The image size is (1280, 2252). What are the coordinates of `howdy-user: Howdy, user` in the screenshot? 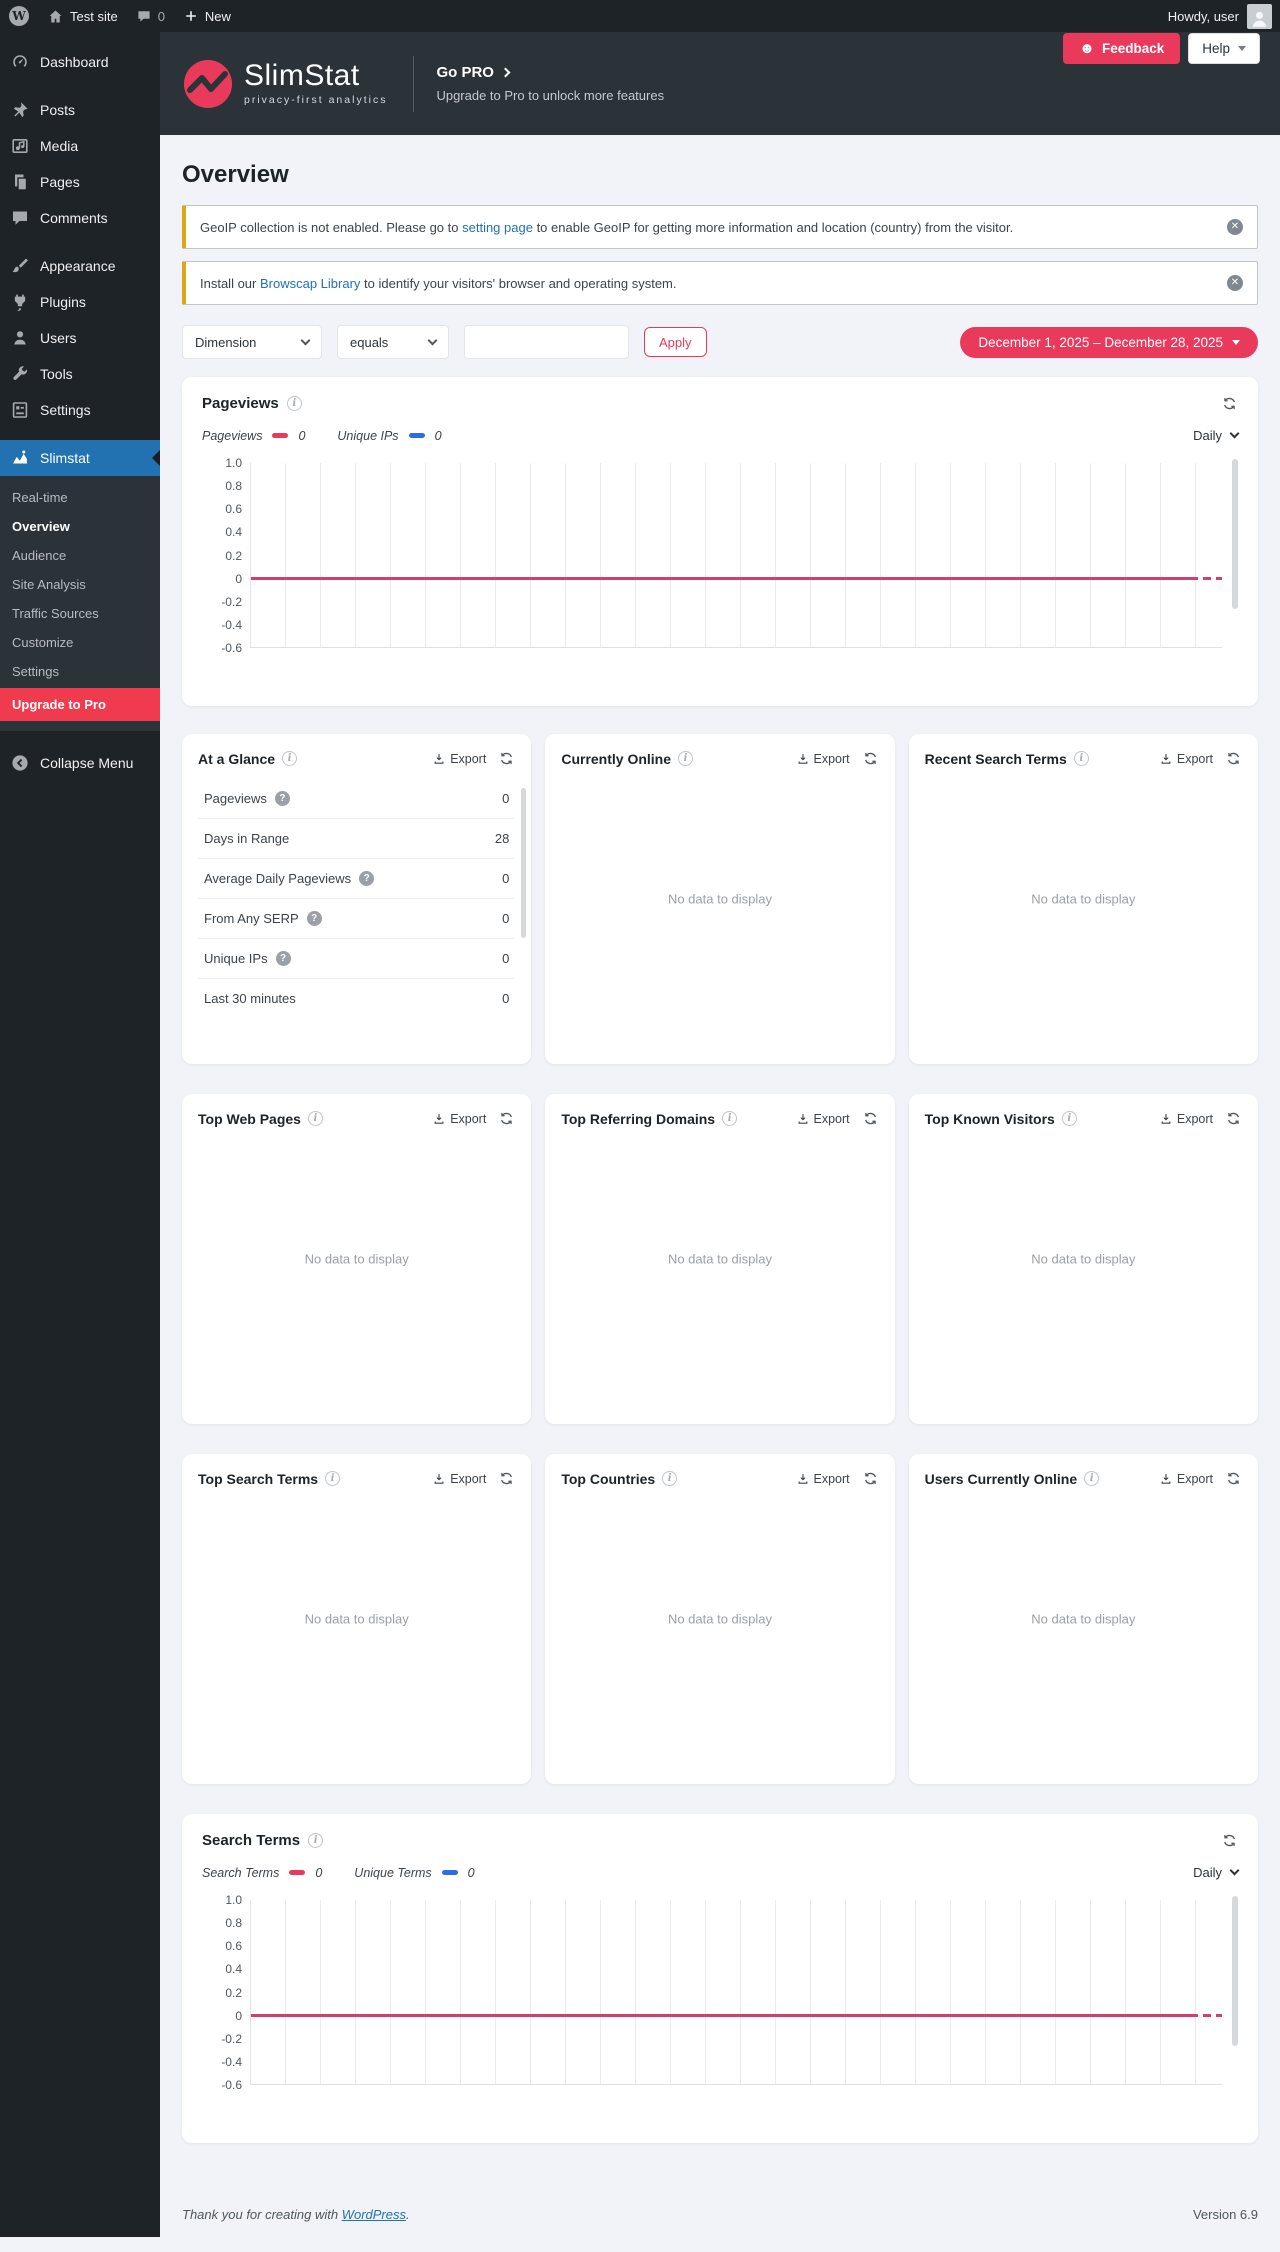 It's located at (1203, 16).